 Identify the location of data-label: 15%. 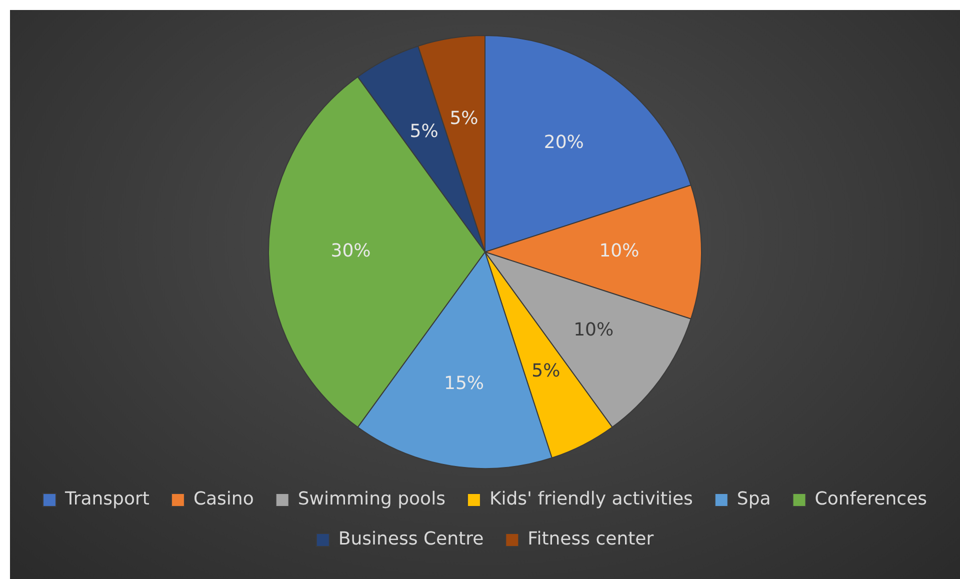
(464, 383).